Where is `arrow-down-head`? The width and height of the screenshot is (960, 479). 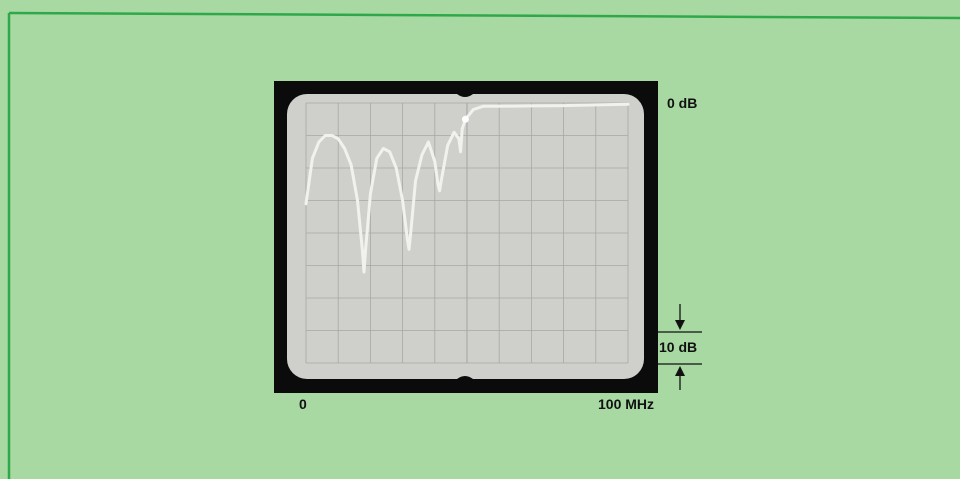 arrow-down-head is located at coordinates (680, 325).